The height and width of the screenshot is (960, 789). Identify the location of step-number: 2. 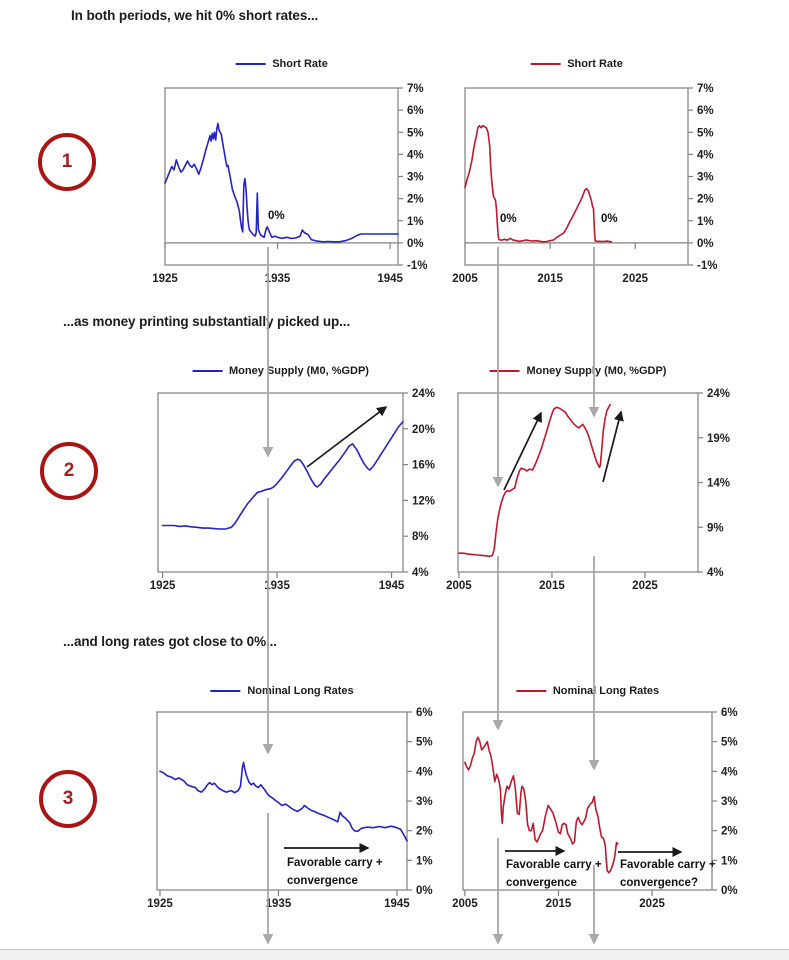
(69, 470).